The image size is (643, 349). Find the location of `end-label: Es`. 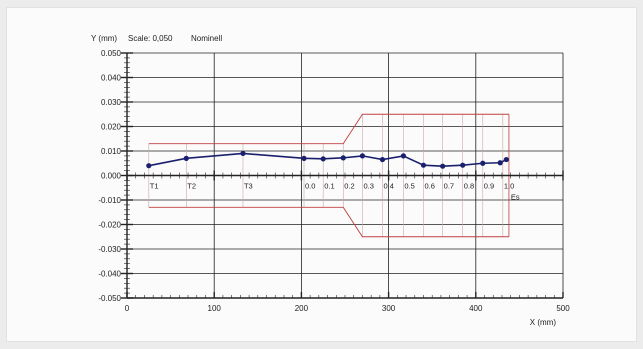

end-label: Es is located at coordinates (515, 197).